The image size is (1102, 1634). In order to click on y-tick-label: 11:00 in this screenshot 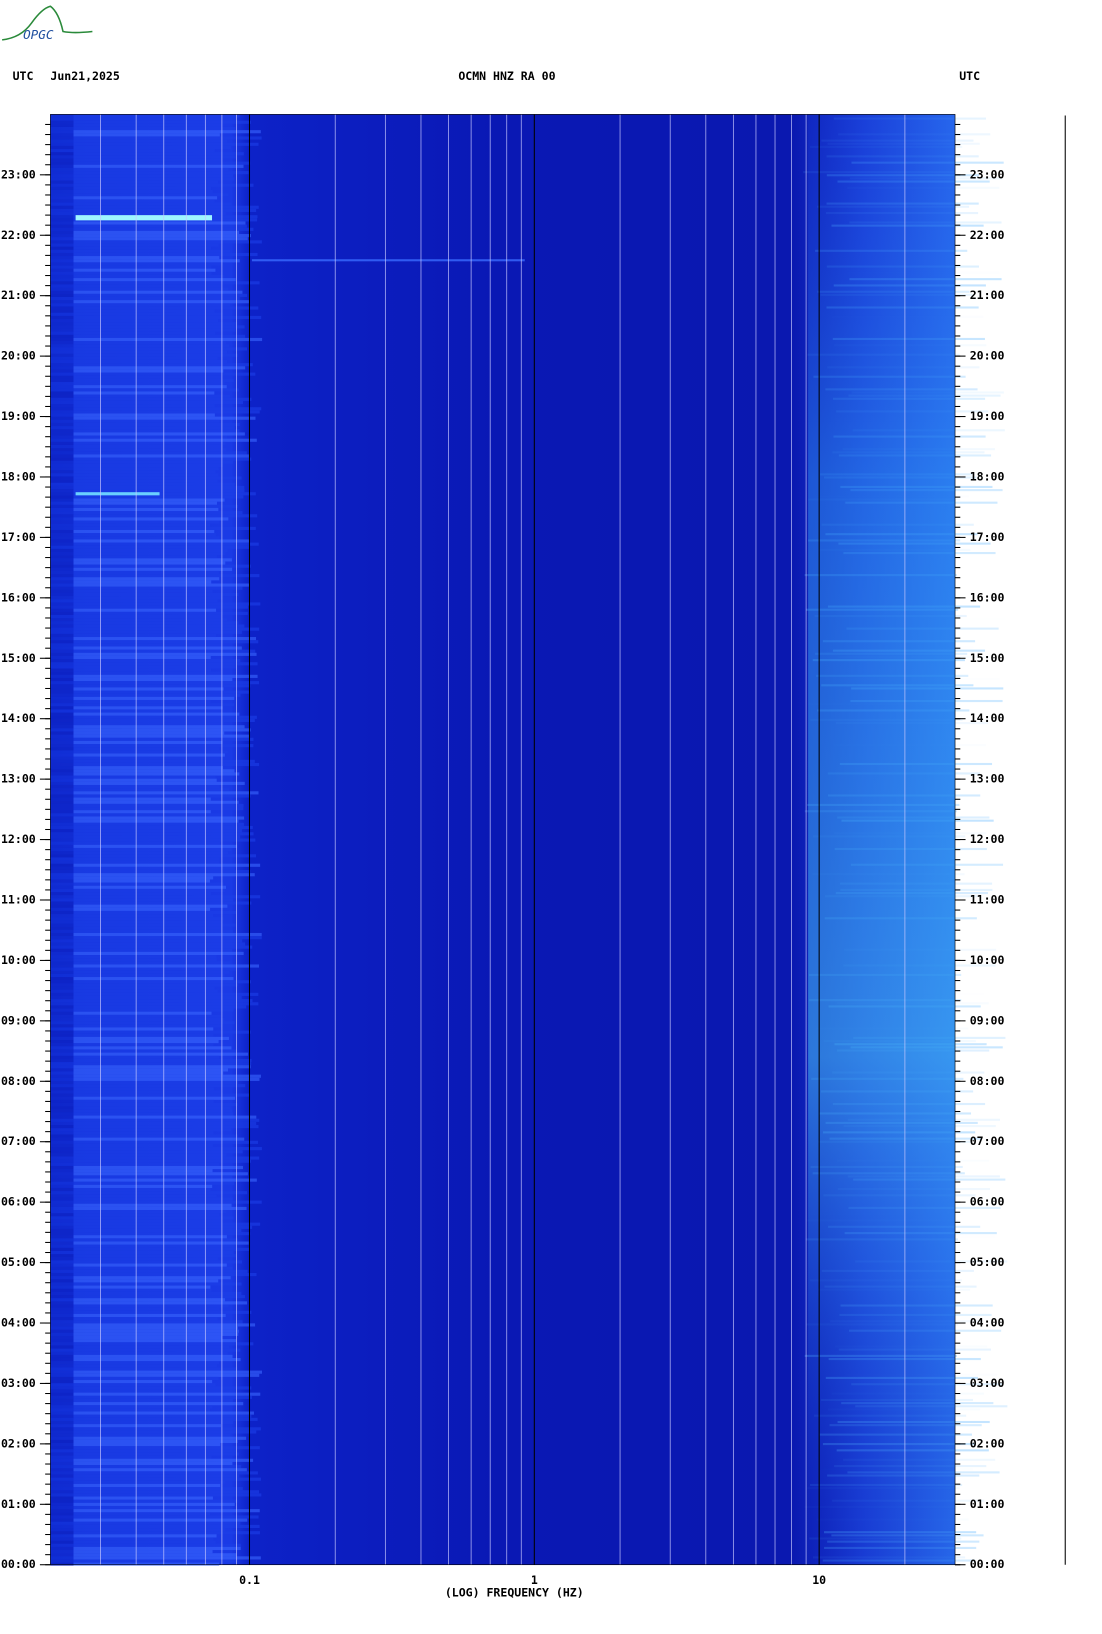, I will do `click(18, 899)`.